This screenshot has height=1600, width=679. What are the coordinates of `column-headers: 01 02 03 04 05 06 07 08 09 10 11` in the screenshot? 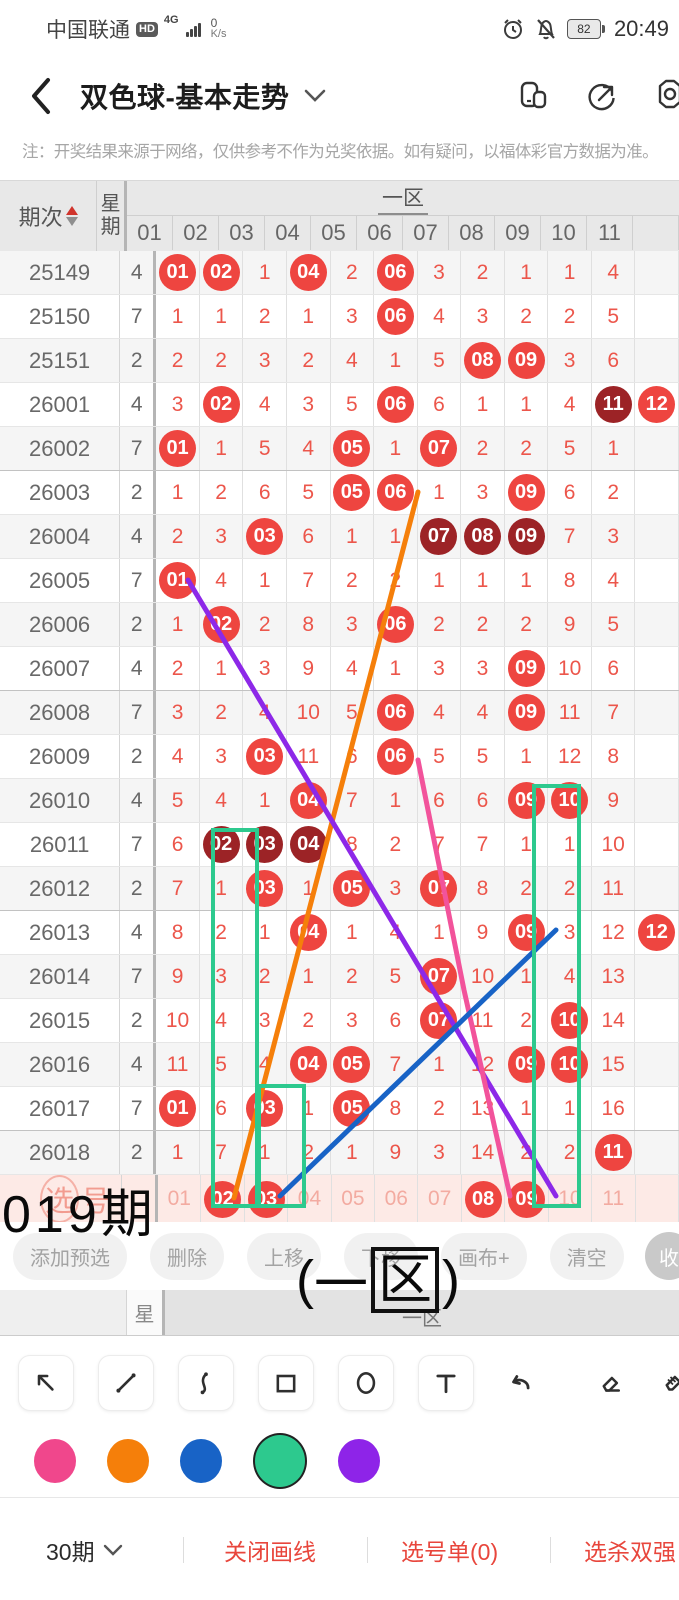 It's located at (403, 233).